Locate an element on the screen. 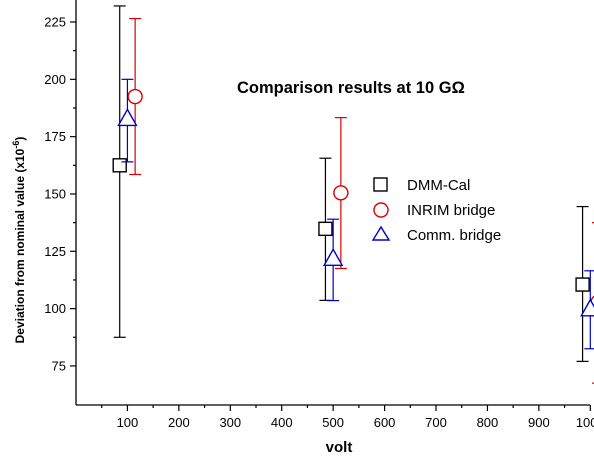  legend-item-comm-bridge: Comm. bridge is located at coordinates (436, 234).